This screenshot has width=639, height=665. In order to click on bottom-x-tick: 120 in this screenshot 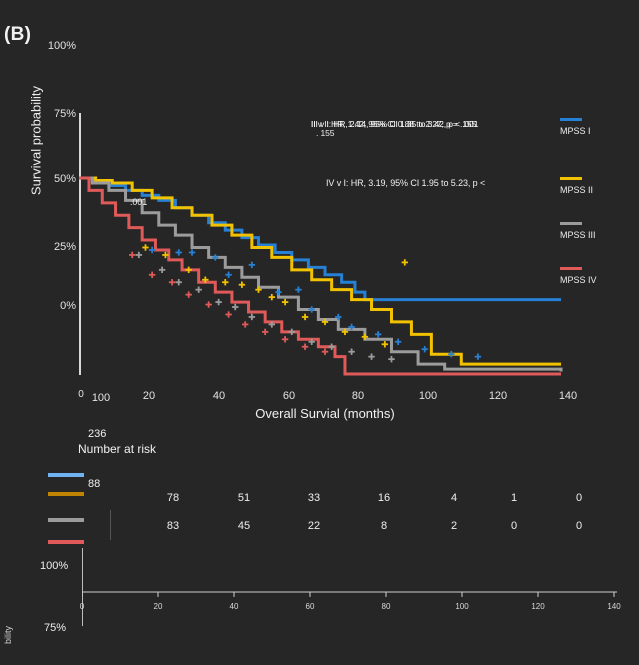, I will do `click(538, 606)`.